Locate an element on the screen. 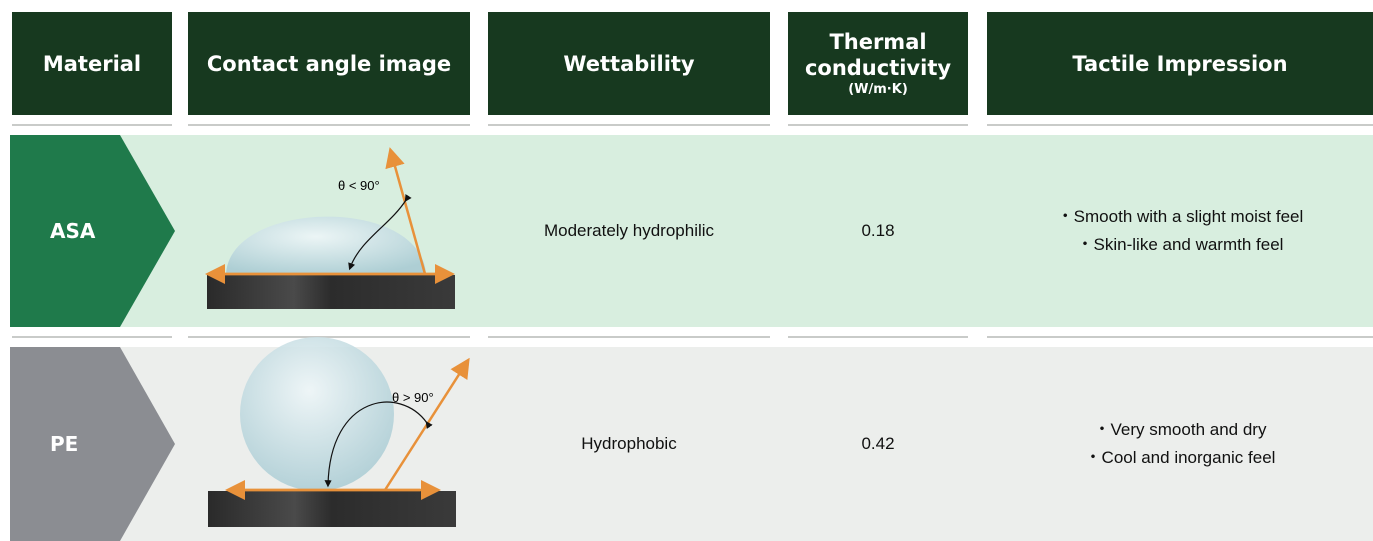 This screenshot has width=1373, height=541. header-cell: Wettability is located at coordinates (629, 63).